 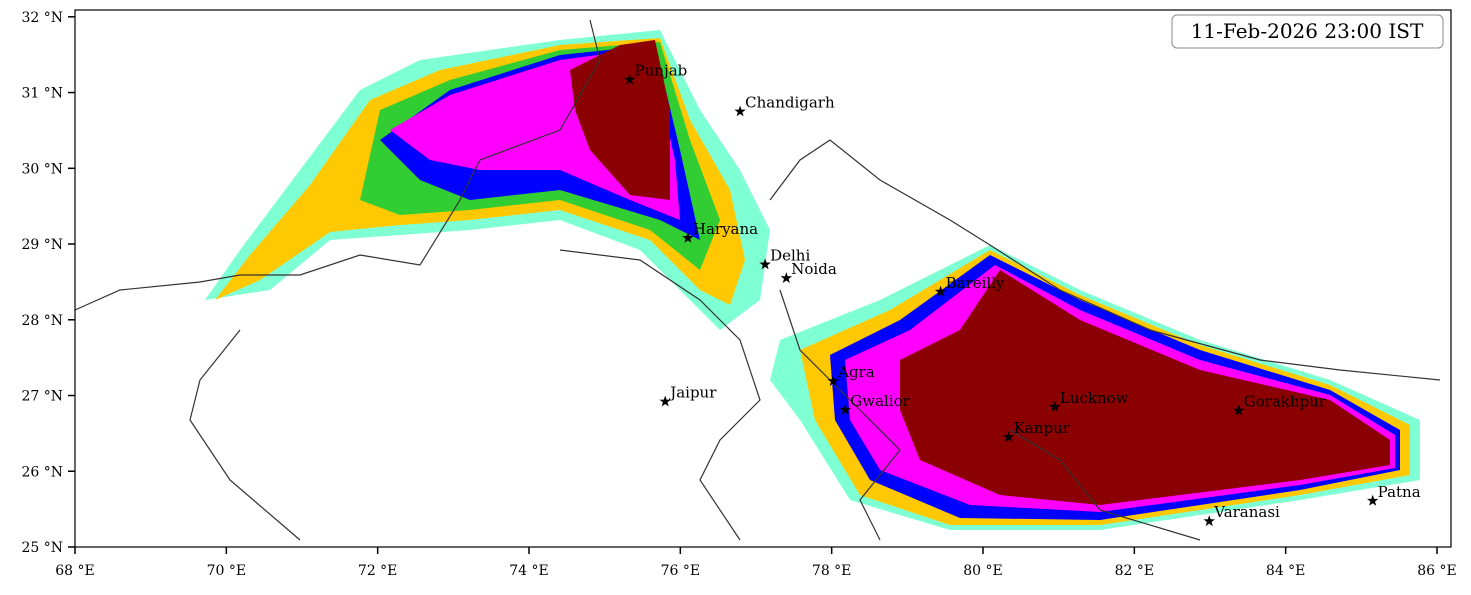 What do you see at coordinates (42, 472) in the screenshot?
I see `y-tick-label: 26 °N` at bounding box center [42, 472].